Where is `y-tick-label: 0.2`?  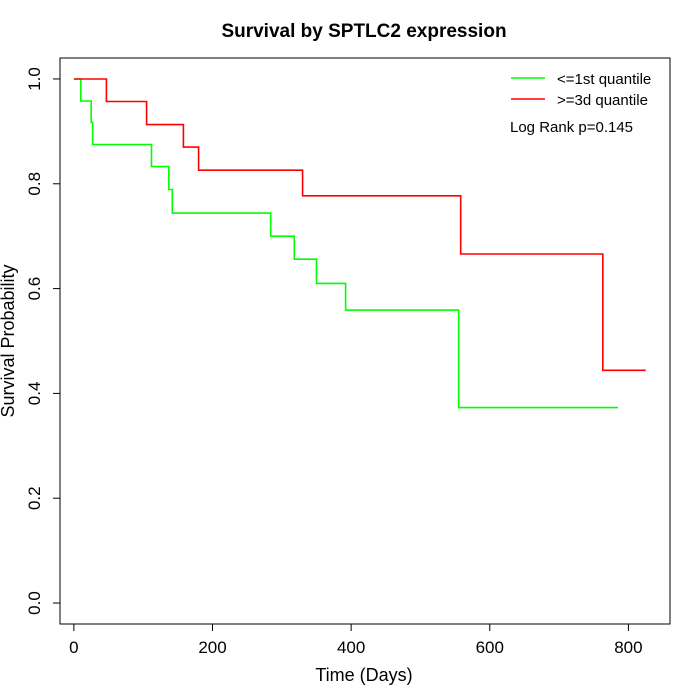 y-tick-label: 0.2 is located at coordinates (34, 498).